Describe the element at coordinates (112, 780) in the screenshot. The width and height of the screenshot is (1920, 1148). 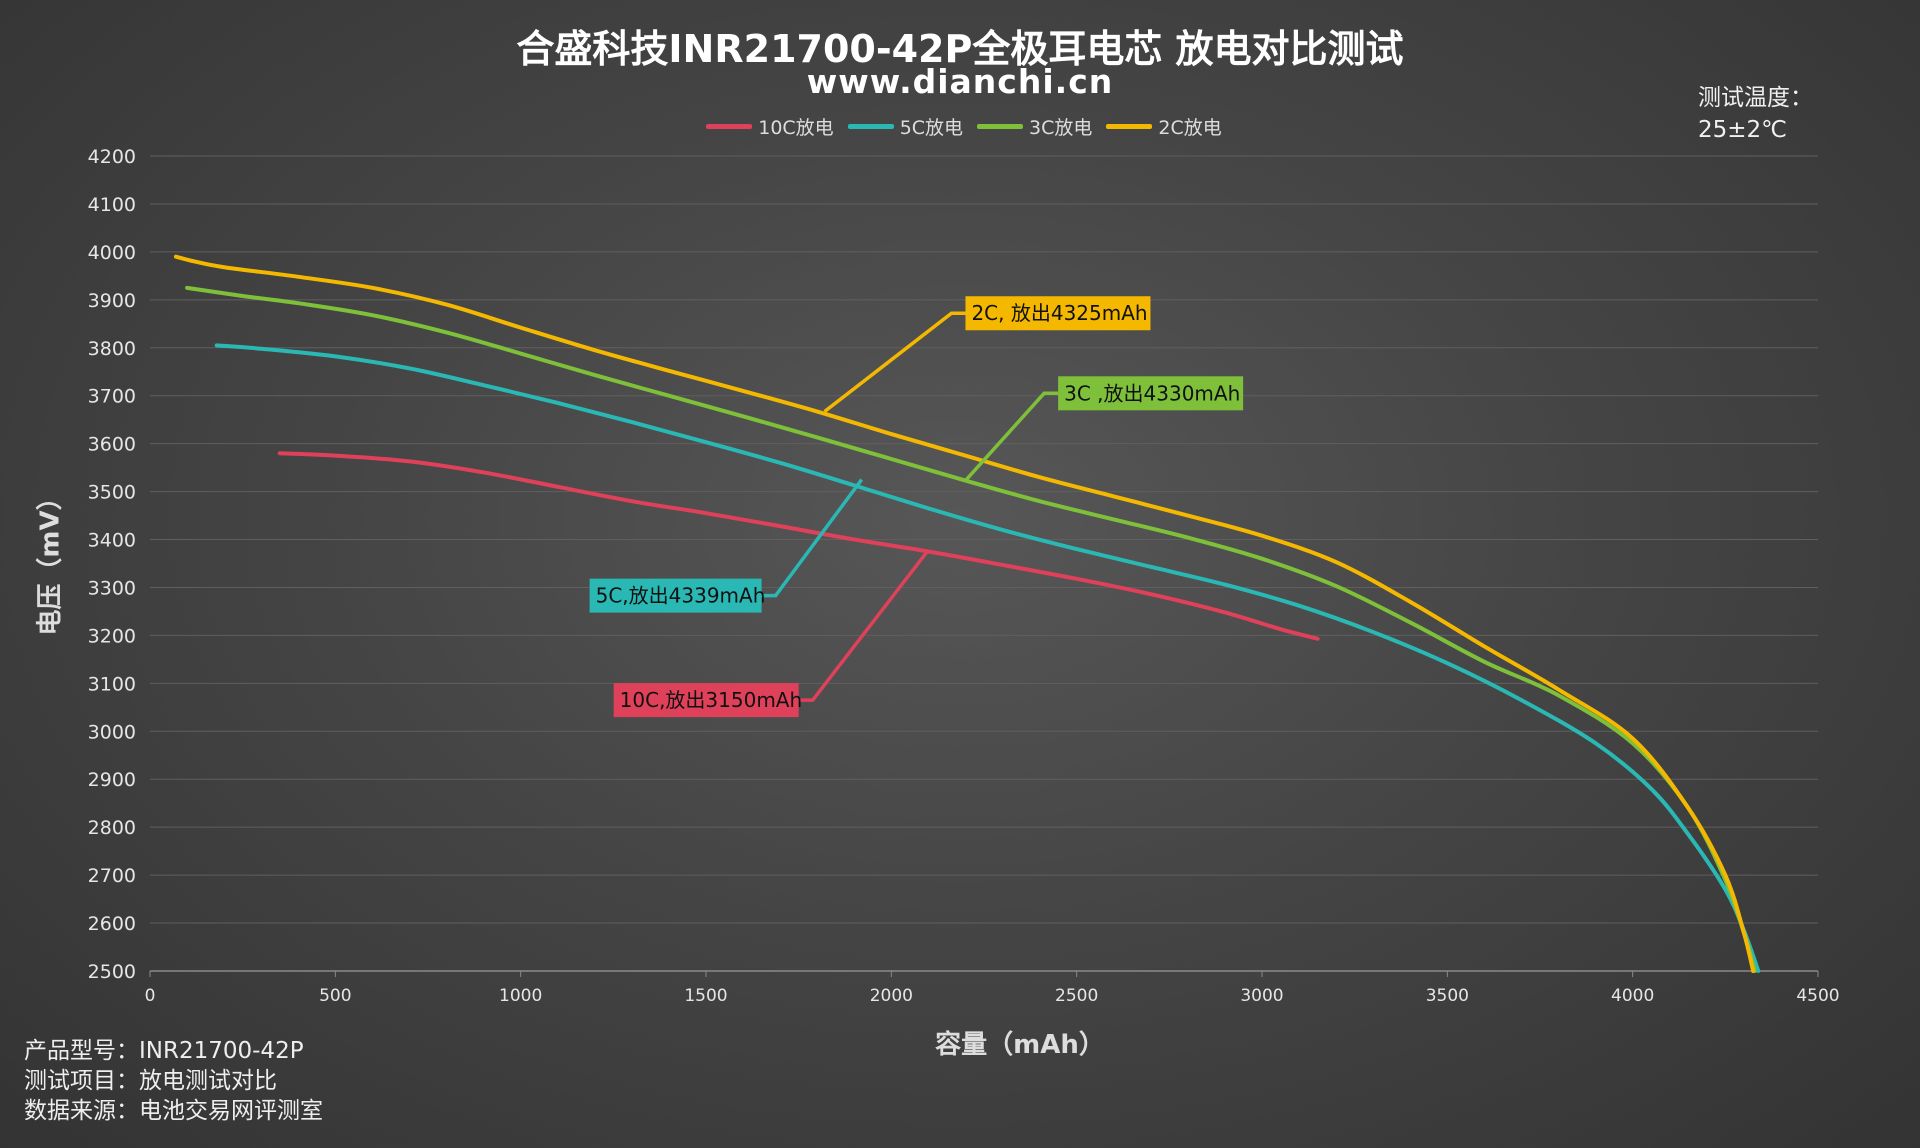
I see `y-tick-label: 2900` at that location.